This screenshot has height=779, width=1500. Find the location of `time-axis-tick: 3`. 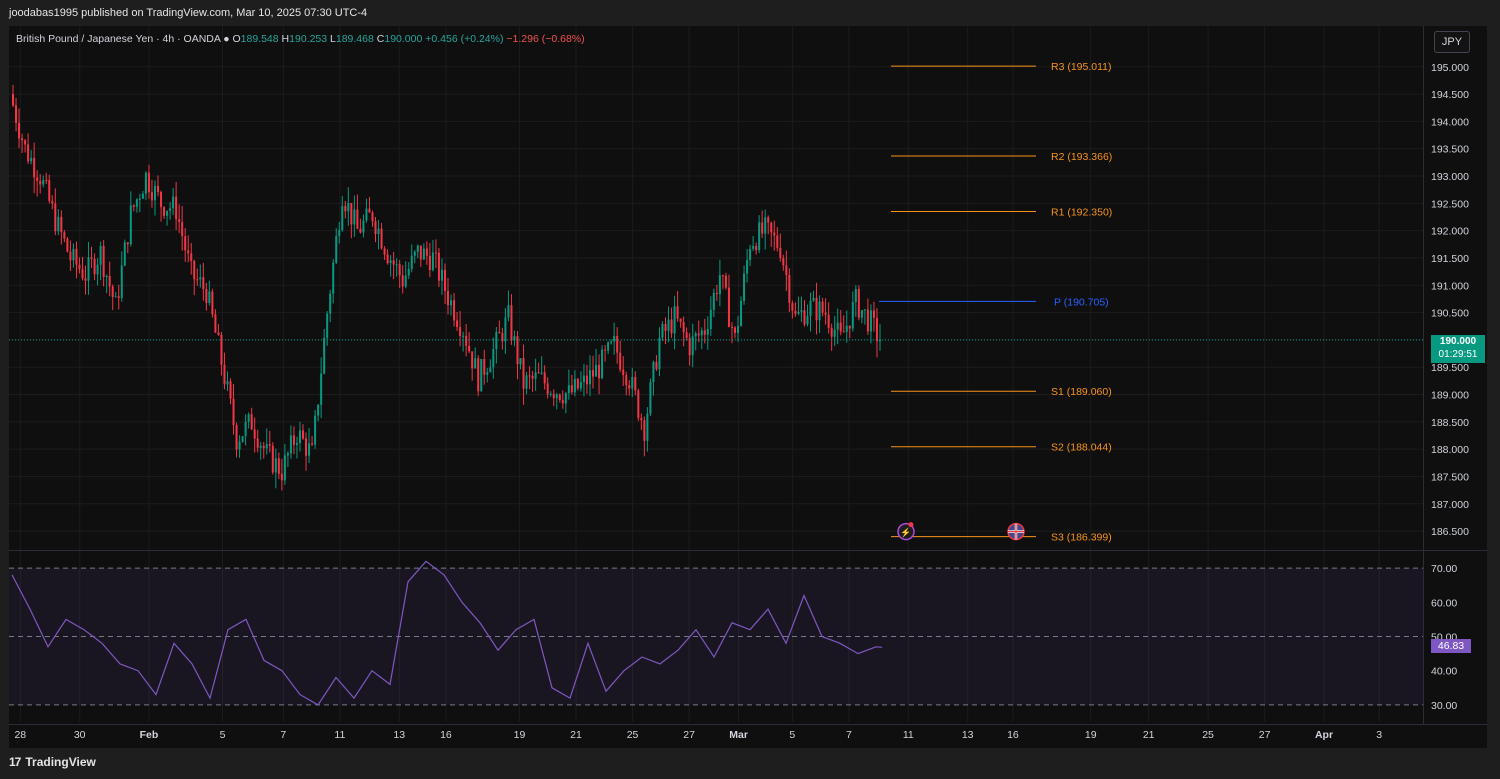

time-axis-tick: 3 is located at coordinates (1379, 735).